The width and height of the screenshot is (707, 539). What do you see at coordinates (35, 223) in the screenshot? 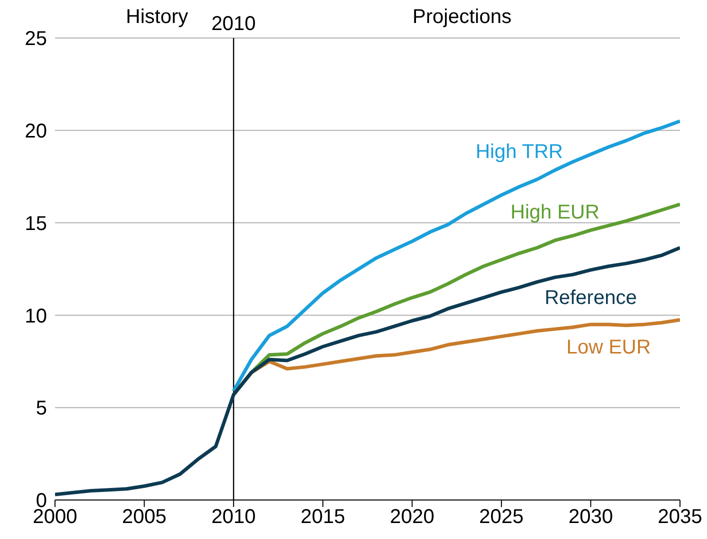
I see `y-tick-label: 15` at bounding box center [35, 223].